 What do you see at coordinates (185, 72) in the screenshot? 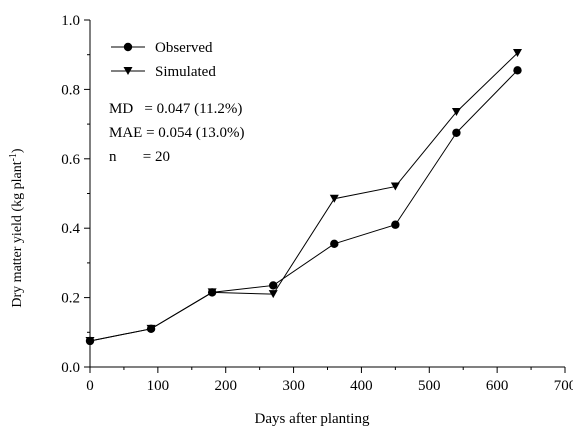
I see `legend-simulated-label: Simulated` at bounding box center [185, 72].